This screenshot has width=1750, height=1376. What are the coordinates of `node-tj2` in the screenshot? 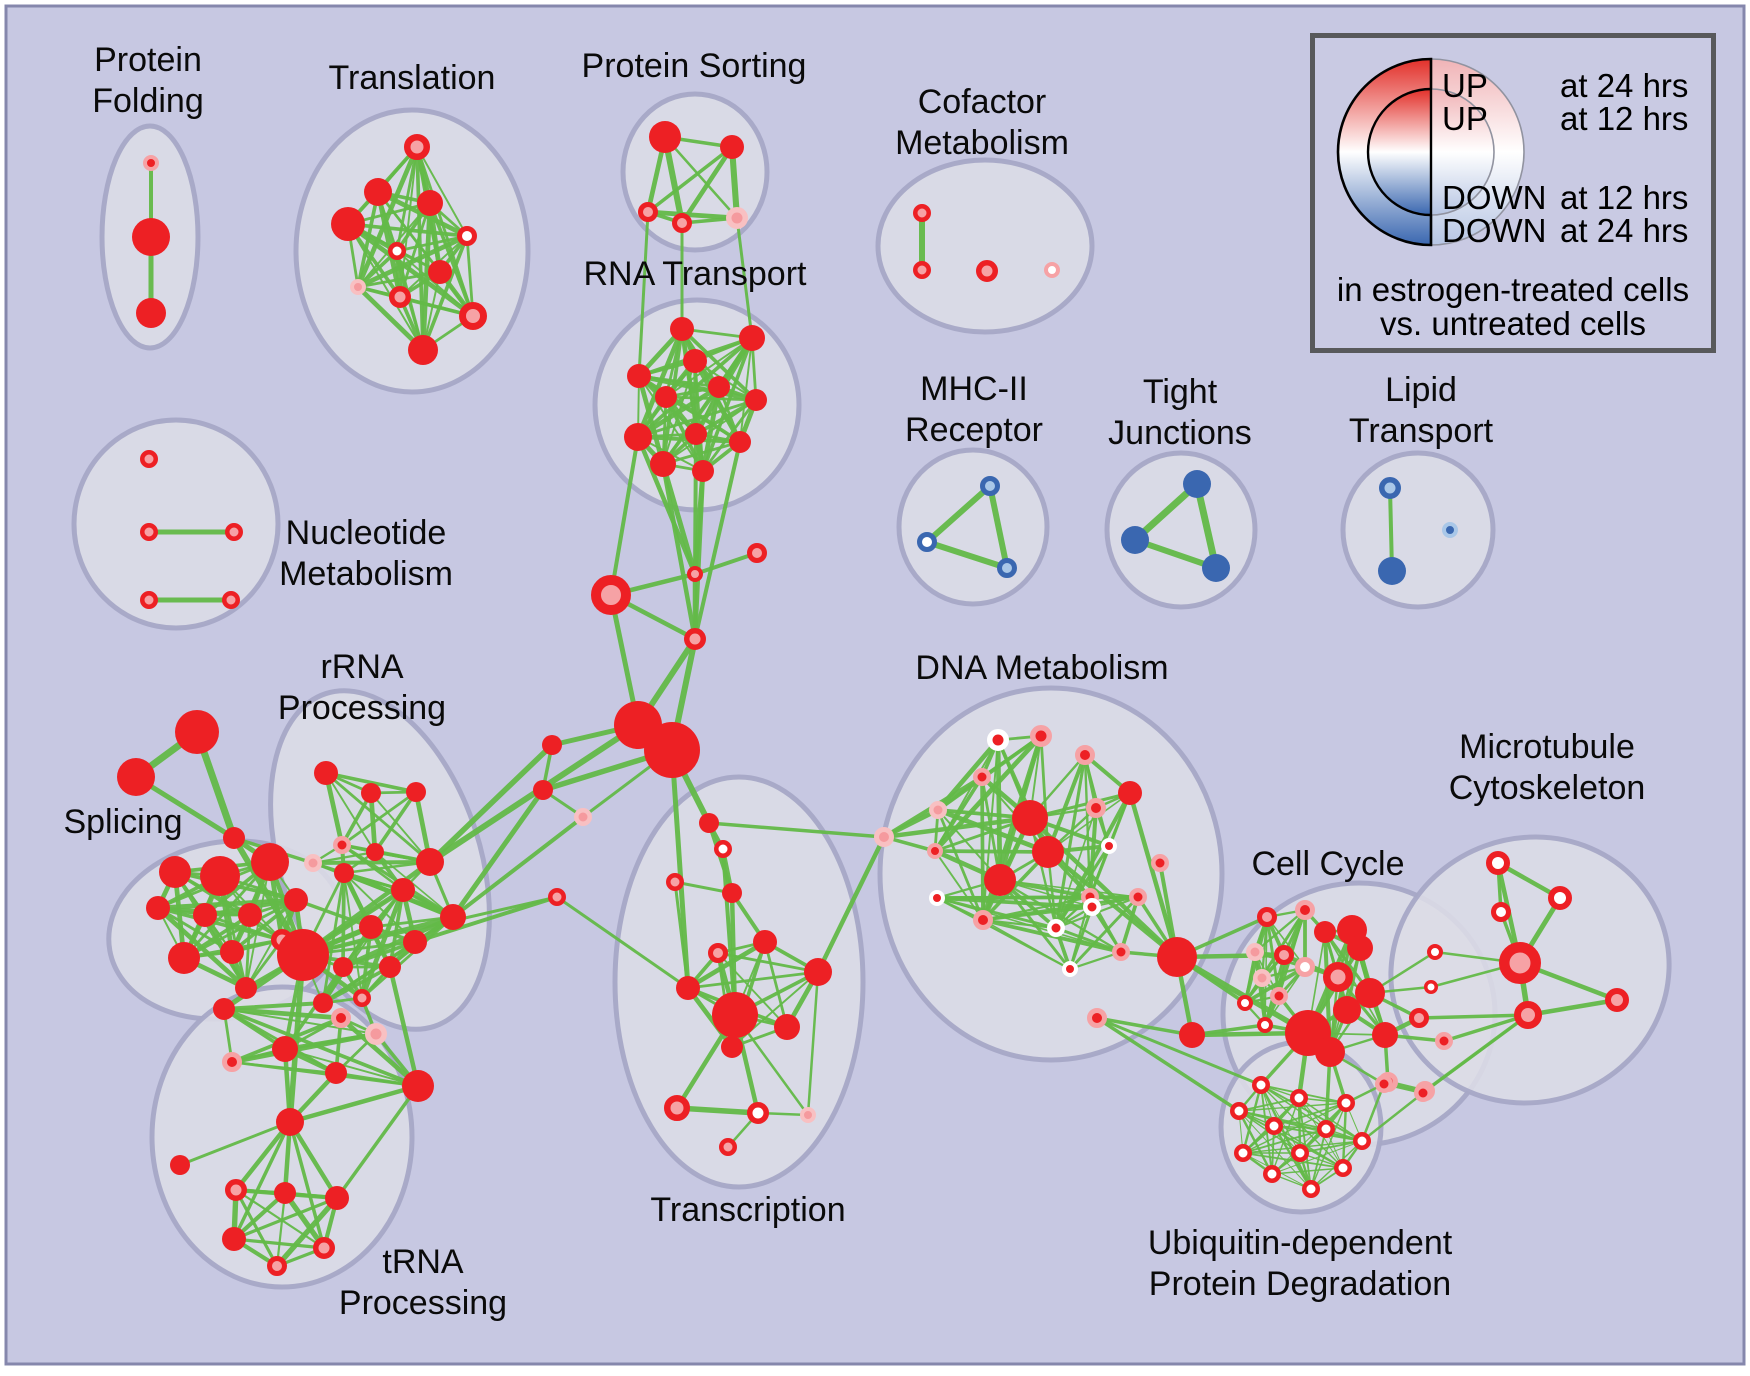 It's located at (1197, 484).